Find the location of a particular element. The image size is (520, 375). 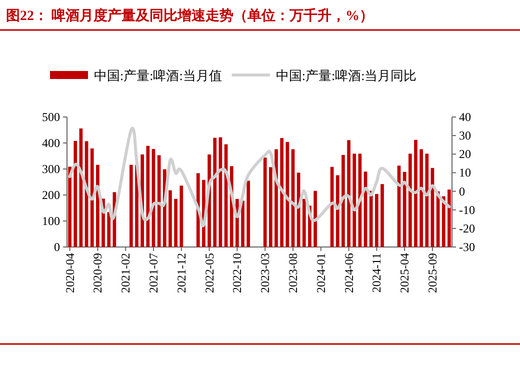

x-tick-label: 2023-08 is located at coordinates (293, 273).